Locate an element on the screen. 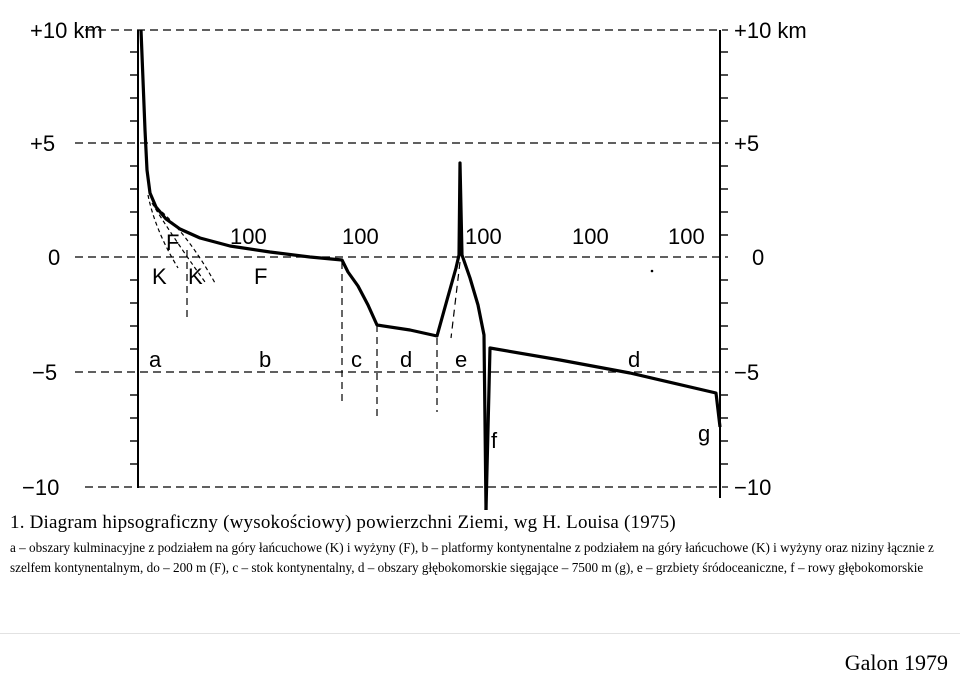 The image size is (960, 677). source-credit: Galon 1979 is located at coordinates (896, 662).